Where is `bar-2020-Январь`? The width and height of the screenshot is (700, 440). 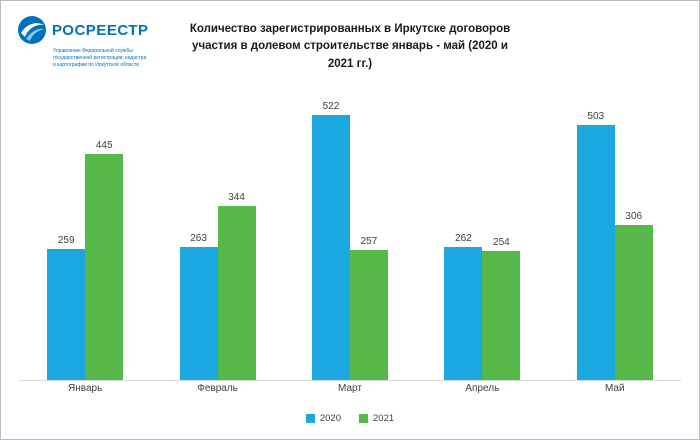
bar-2020-Январь is located at coordinates (66, 314).